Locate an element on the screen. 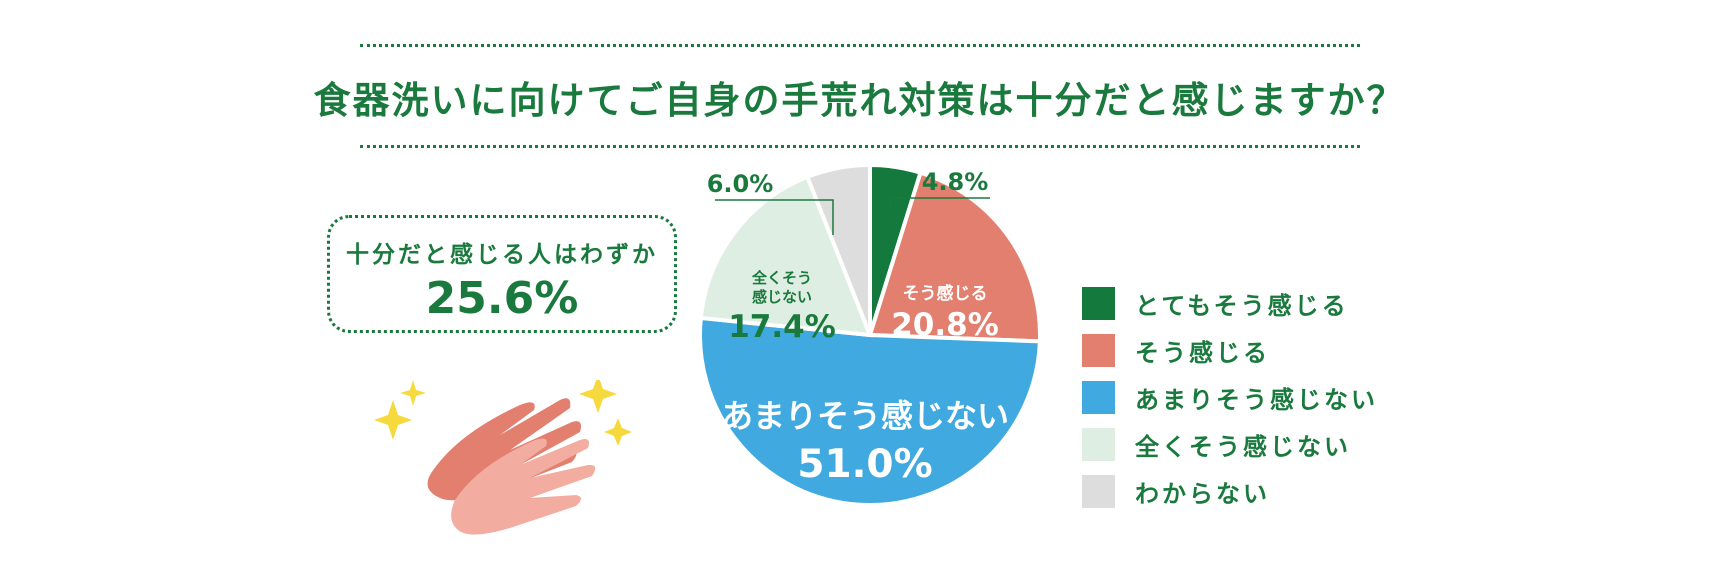 This screenshot has width=1719, height=569. chart-legend: とてもそう感じる そう感じるあまりそう感じない 全くそう感じない わからない is located at coordinates (1230, 397).